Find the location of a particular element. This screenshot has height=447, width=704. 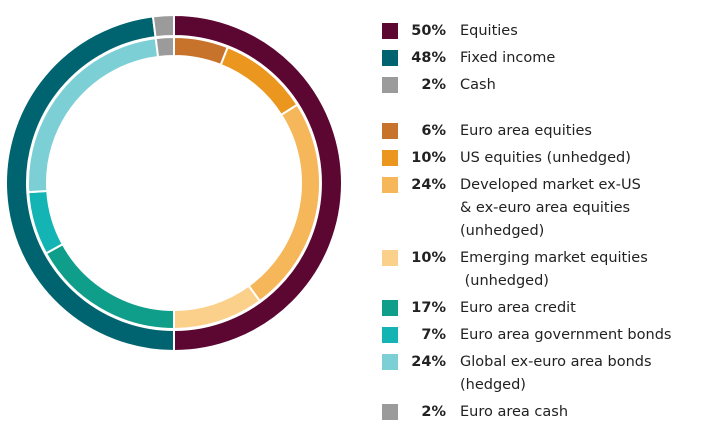

legend-label: Emerging market equities (unhedged) is located at coordinates (554, 269).